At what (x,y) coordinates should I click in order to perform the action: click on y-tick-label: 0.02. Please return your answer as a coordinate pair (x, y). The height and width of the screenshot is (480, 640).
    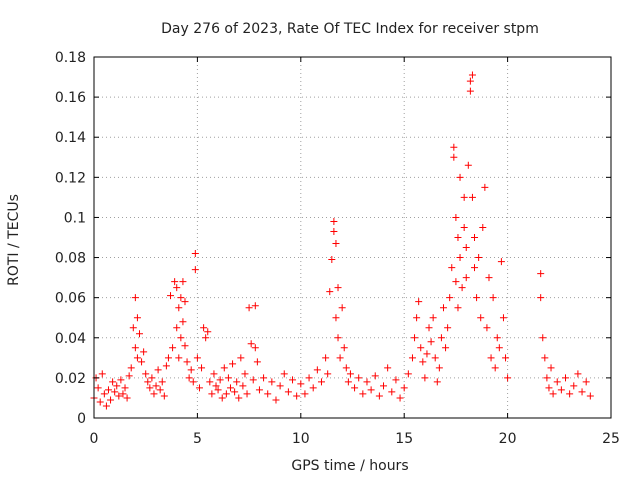
    Looking at the image, I should click on (70, 379).